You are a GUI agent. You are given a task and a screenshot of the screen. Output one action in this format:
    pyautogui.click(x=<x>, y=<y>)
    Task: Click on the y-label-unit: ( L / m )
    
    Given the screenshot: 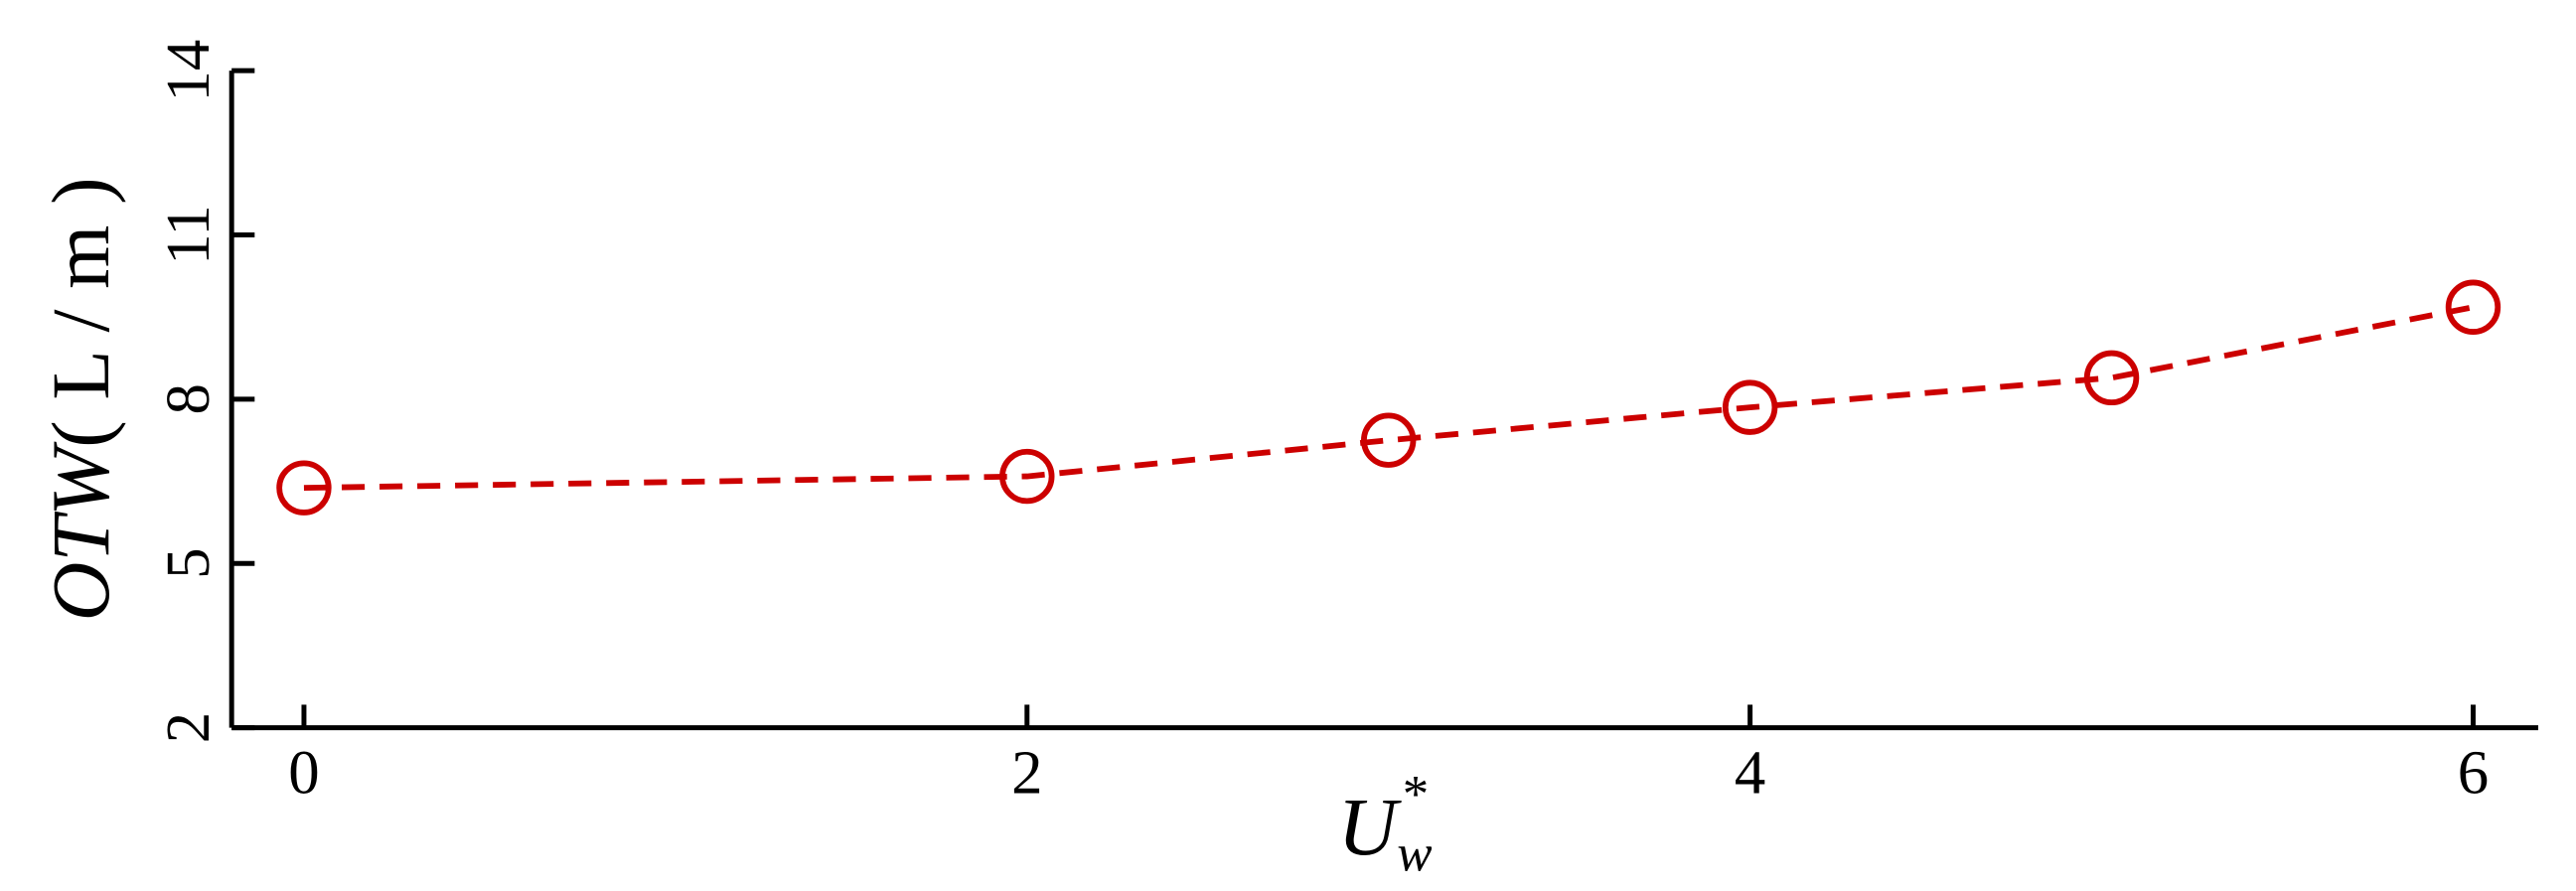 What is the action you would take?
    pyautogui.click(x=80, y=312)
    